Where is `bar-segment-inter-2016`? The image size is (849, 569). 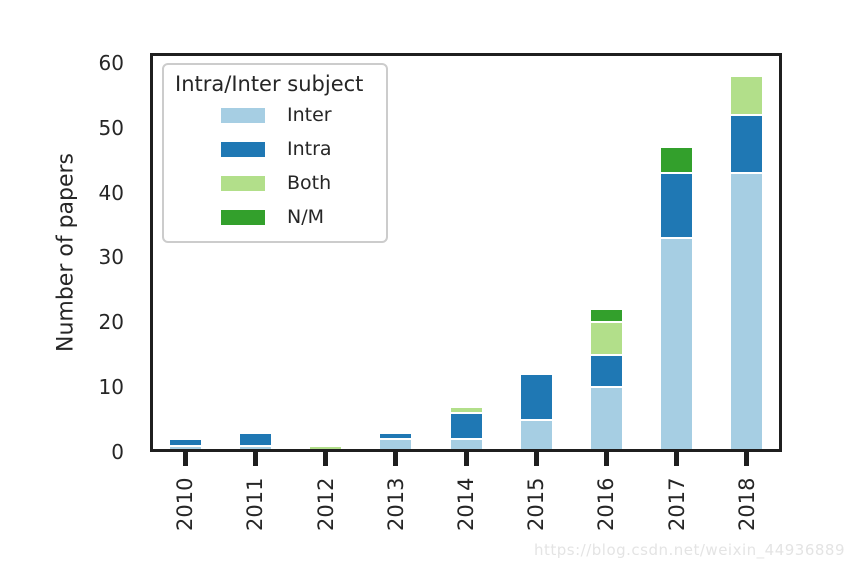
bar-segment-inter-2016 is located at coordinates (606, 419).